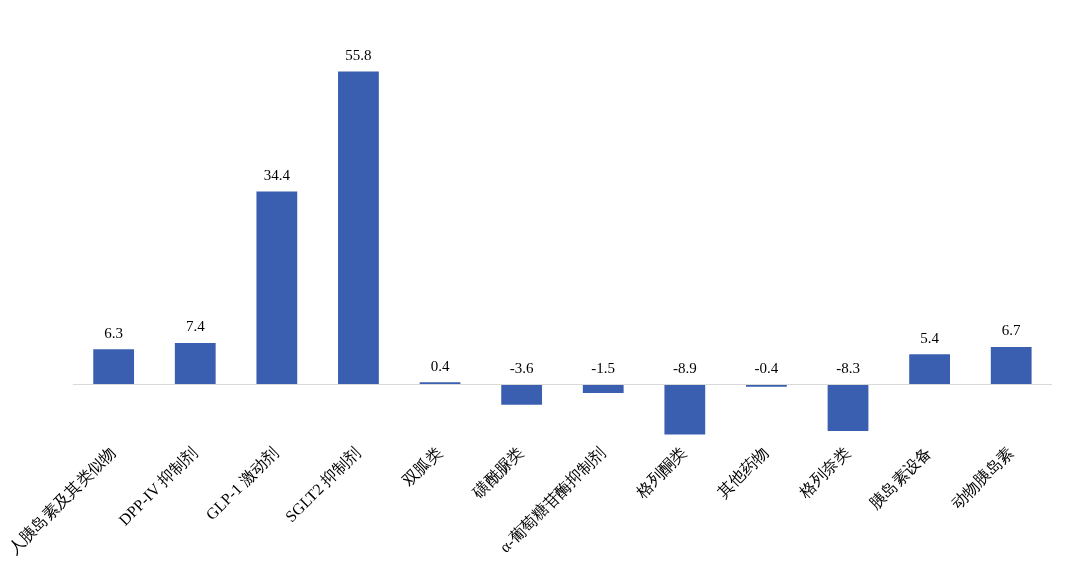 The height and width of the screenshot is (580, 1080). Describe the element at coordinates (766, 367) in the screenshot. I see `data-label: -0.4` at that location.